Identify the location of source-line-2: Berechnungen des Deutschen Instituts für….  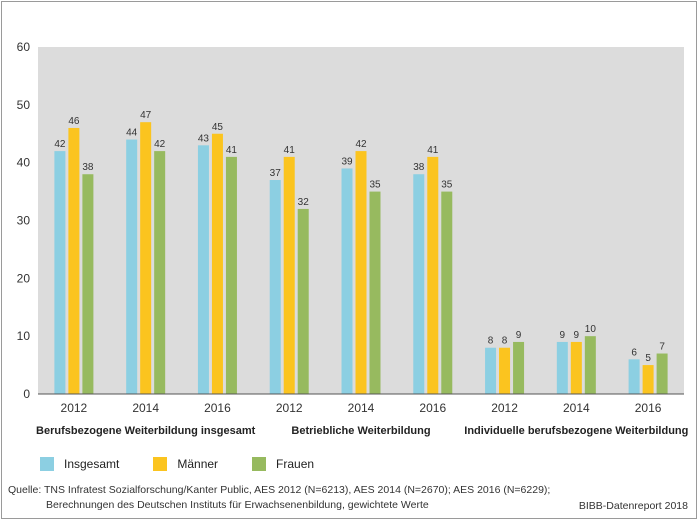
(237, 505).